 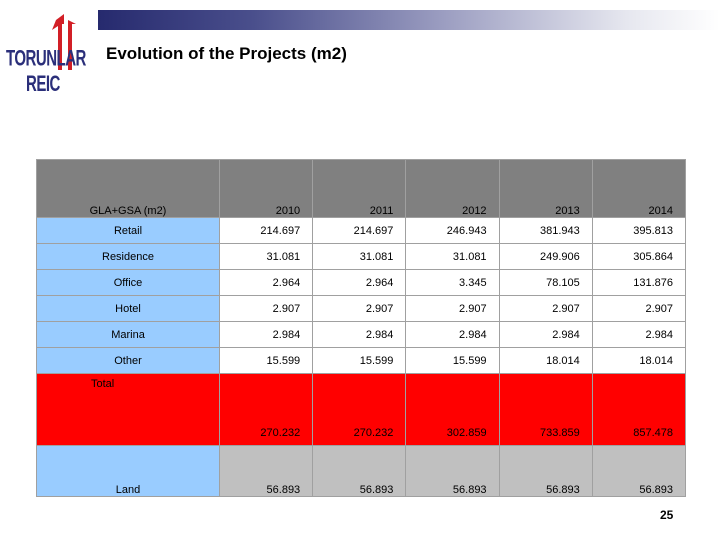 What do you see at coordinates (128, 409) in the screenshot?
I see `total-label: Total` at bounding box center [128, 409].